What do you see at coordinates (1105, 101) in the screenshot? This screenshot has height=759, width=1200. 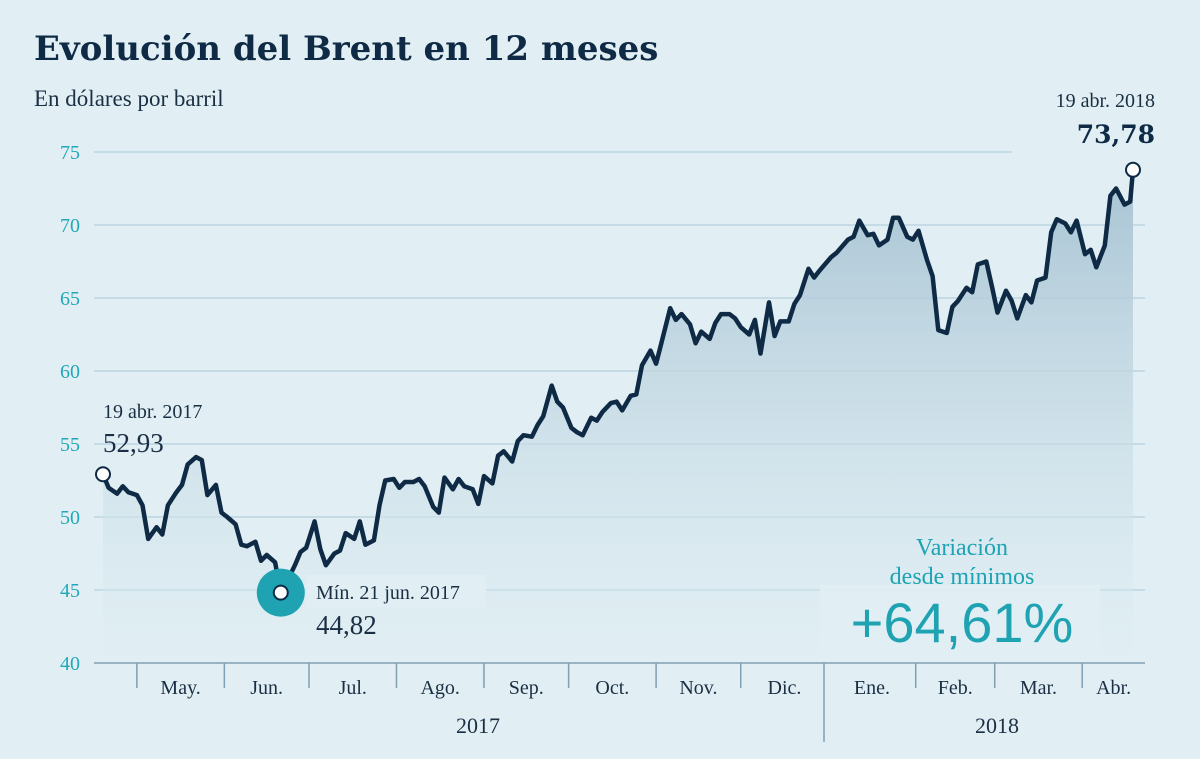 I see `end-date-label: 19 abr. 2018` at bounding box center [1105, 101].